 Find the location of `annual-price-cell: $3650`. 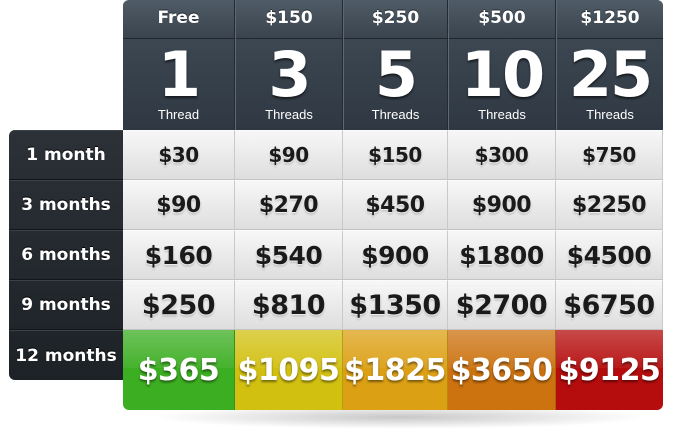

annual-price-cell: $3650 is located at coordinates (502, 370).